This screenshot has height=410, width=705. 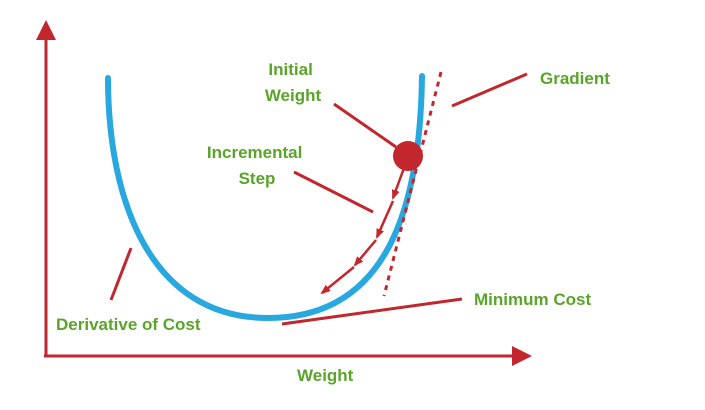 I want to click on minimum-cost-pointer, so click(x=372, y=311).